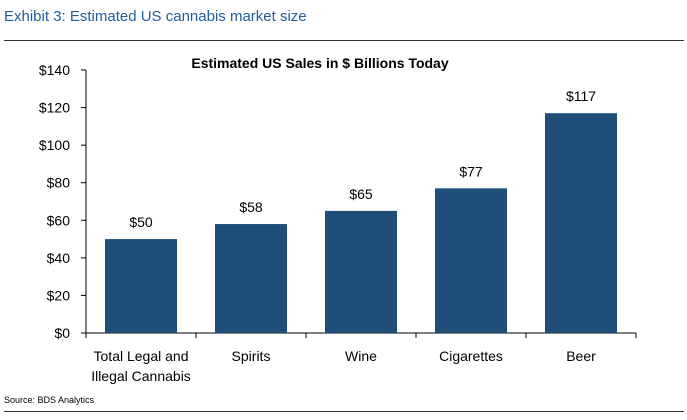  Describe the element at coordinates (361, 194) in the screenshot. I see `data-label: $65` at that location.